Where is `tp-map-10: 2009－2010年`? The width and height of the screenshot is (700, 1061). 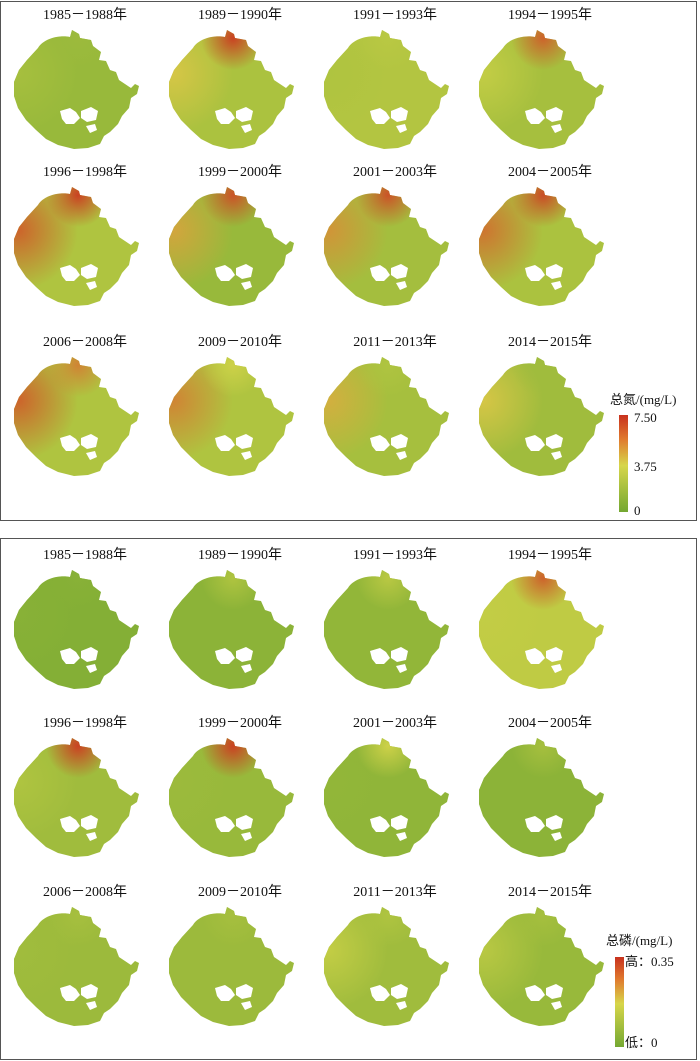
tp-map-10: 2009－2010年 is located at coordinates (240, 970).